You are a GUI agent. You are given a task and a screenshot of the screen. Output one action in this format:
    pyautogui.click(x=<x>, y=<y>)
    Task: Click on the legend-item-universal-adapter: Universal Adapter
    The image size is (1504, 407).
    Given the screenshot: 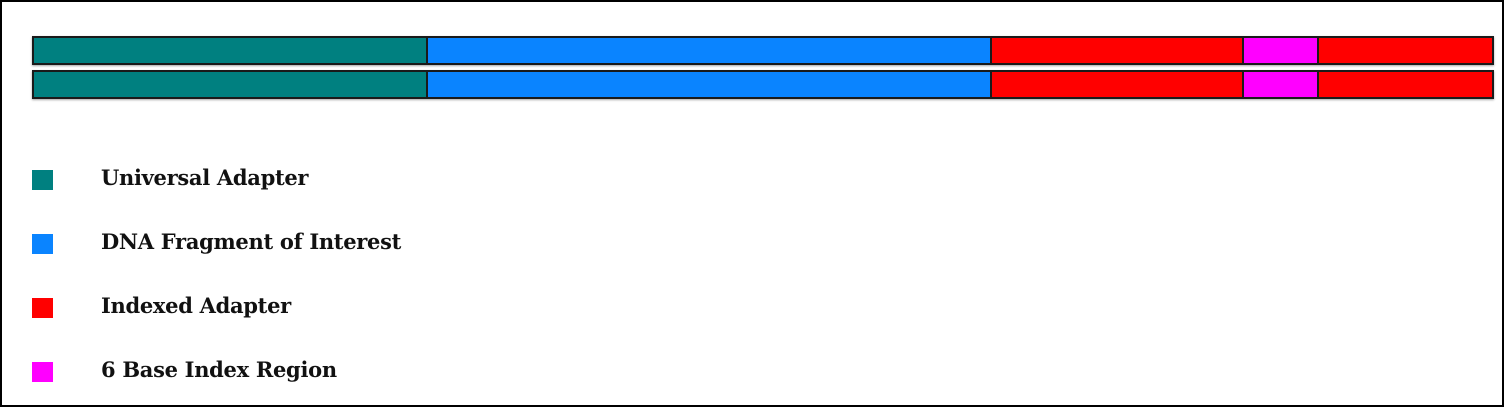 What is the action you would take?
    pyautogui.click(x=332, y=180)
    